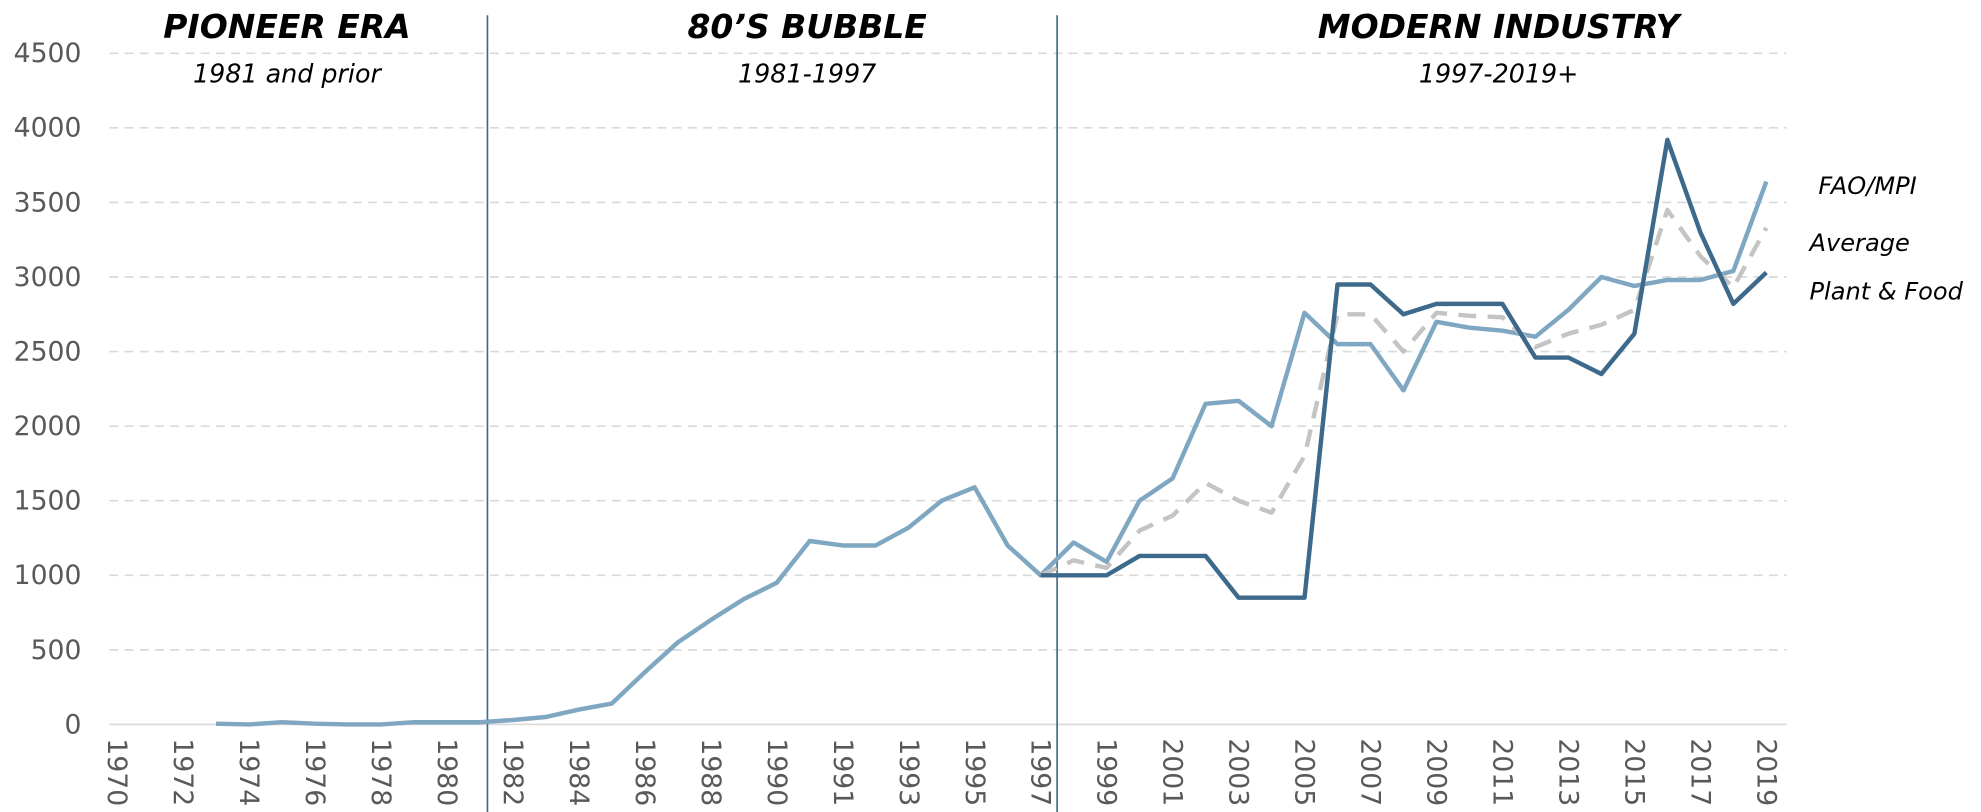 This screenshot has height=812, width=1981. What do you see at coordinates (48, 277) in the screenshot?
I see `y-tick-label: 3000` at bounding box center [48, 277].